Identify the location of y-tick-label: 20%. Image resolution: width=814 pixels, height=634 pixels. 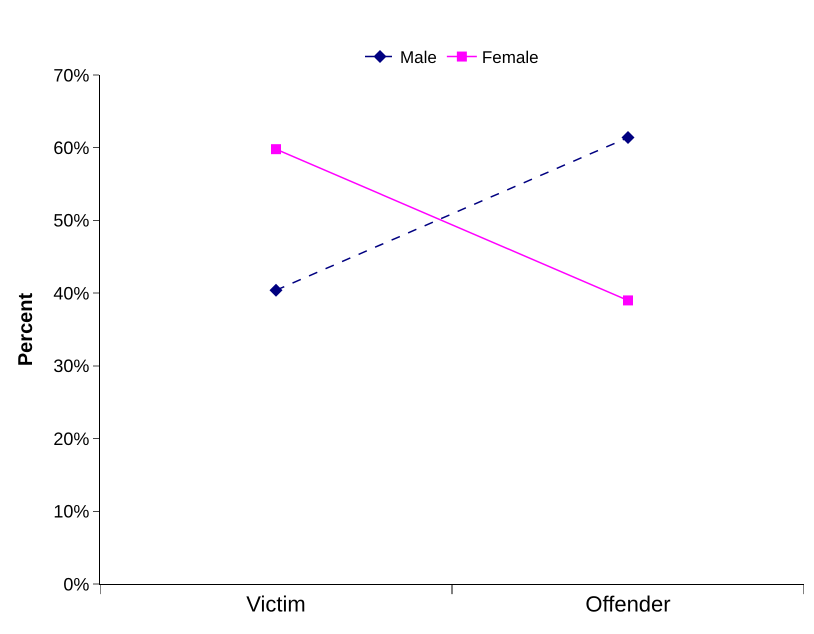
(71, 438).